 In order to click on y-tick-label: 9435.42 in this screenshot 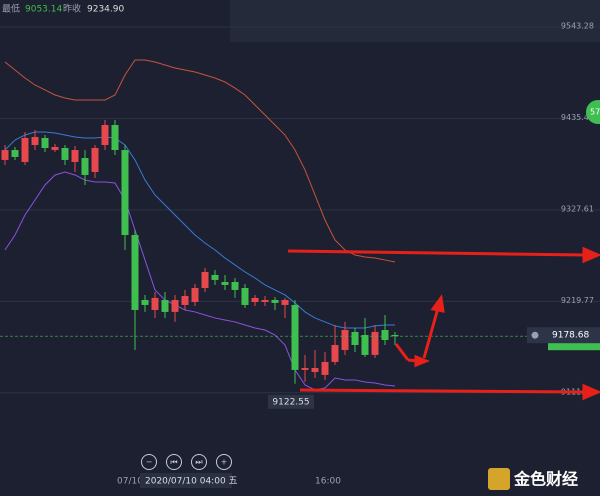, I will do `click(577, 117)`.